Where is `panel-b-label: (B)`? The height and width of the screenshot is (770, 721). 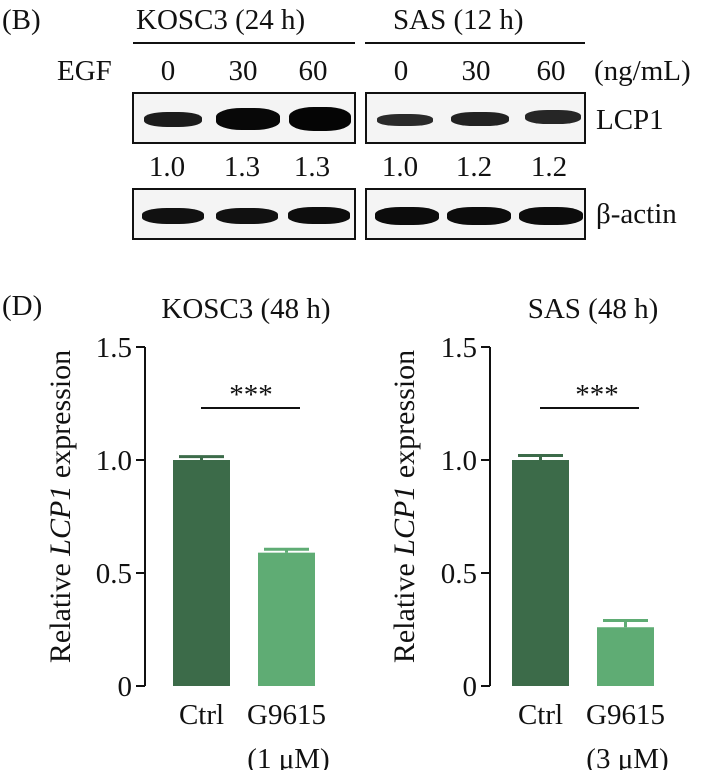 panel-b-label: (B) is located at coordinates (21, 20).